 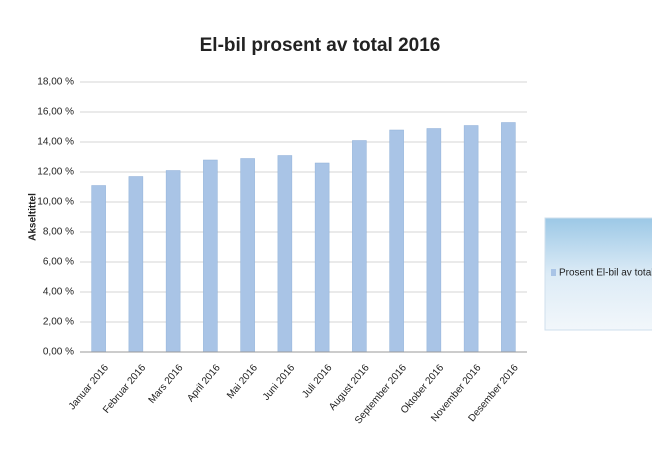 What do you see at coordinates (605, 273) in the screenshot?
I see `legend-label: Prosent El-bil av total` at bounding box center [605, 273].